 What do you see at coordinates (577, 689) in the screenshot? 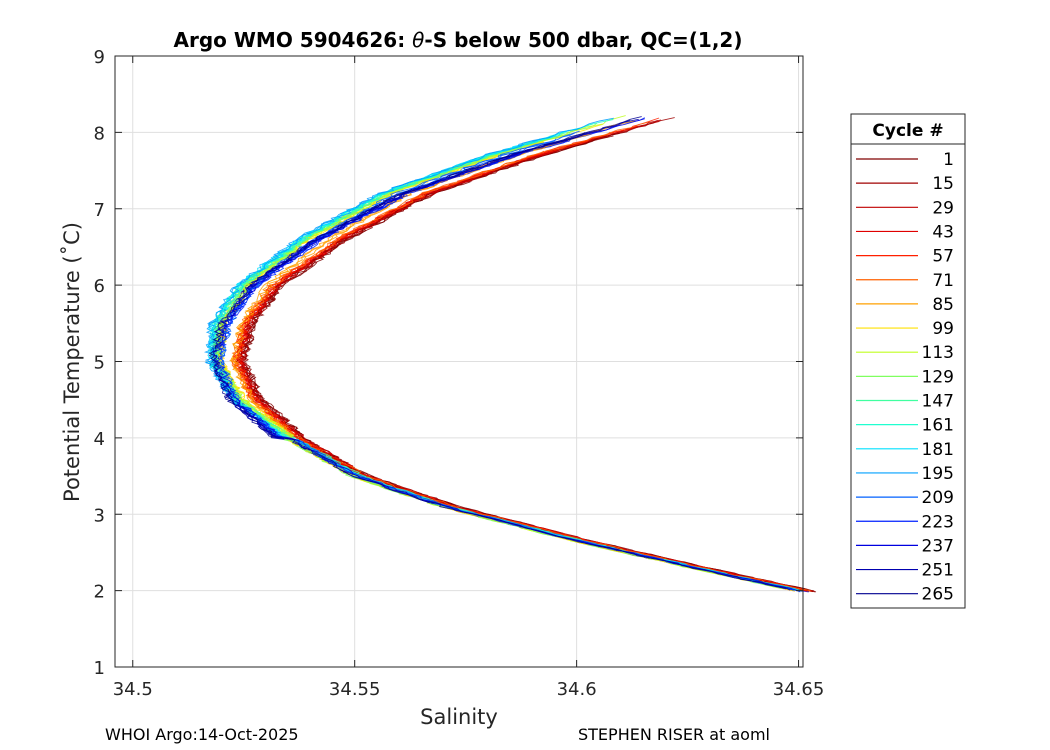
I see `x-tick-label: 34.6` at bounding box center [577, 689].